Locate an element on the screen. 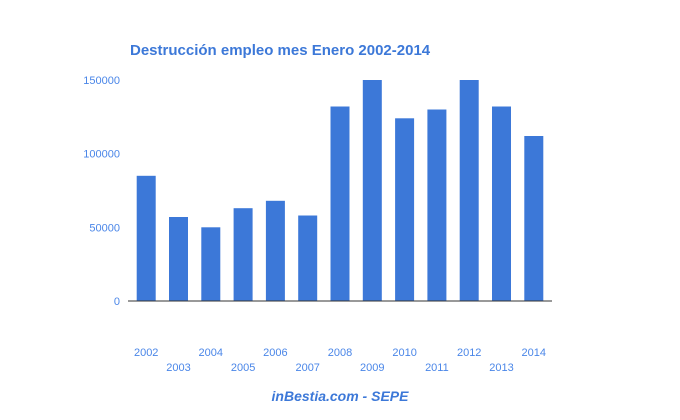  x-tick-label: 2011 is located at coordinates (437, 368).